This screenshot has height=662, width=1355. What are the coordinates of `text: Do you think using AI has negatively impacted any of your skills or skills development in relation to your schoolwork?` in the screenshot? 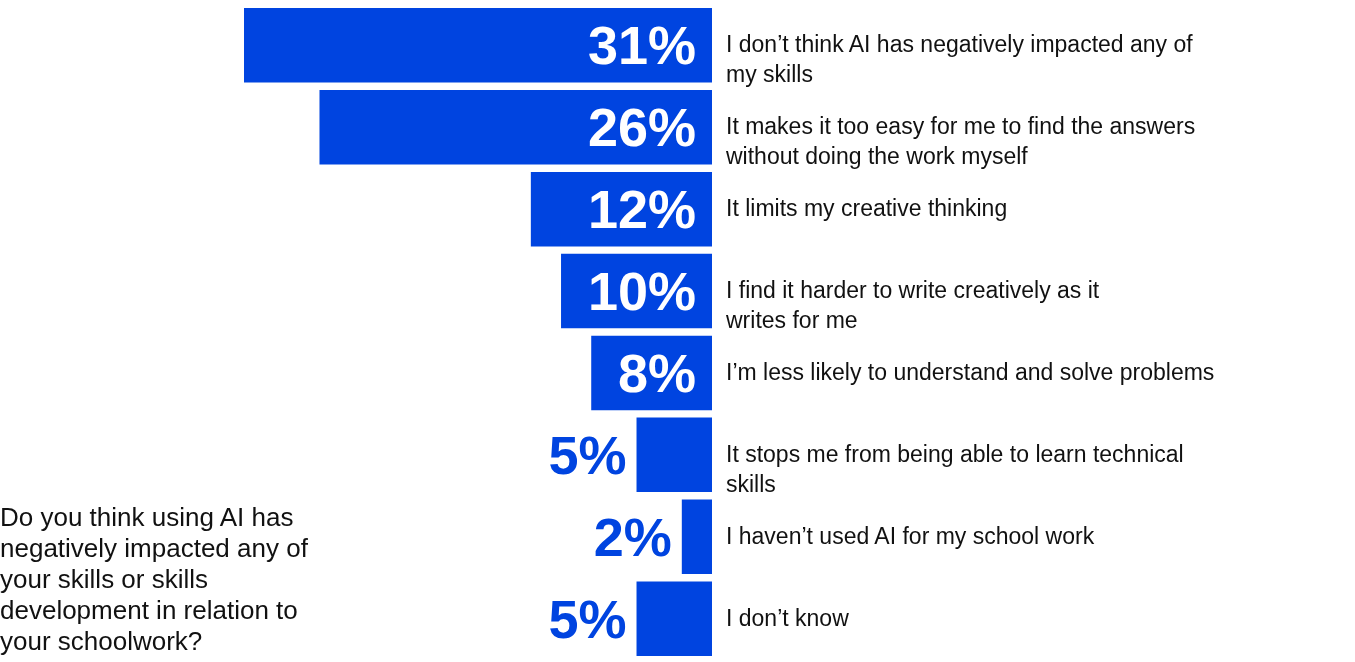 It's located at (154, 579).